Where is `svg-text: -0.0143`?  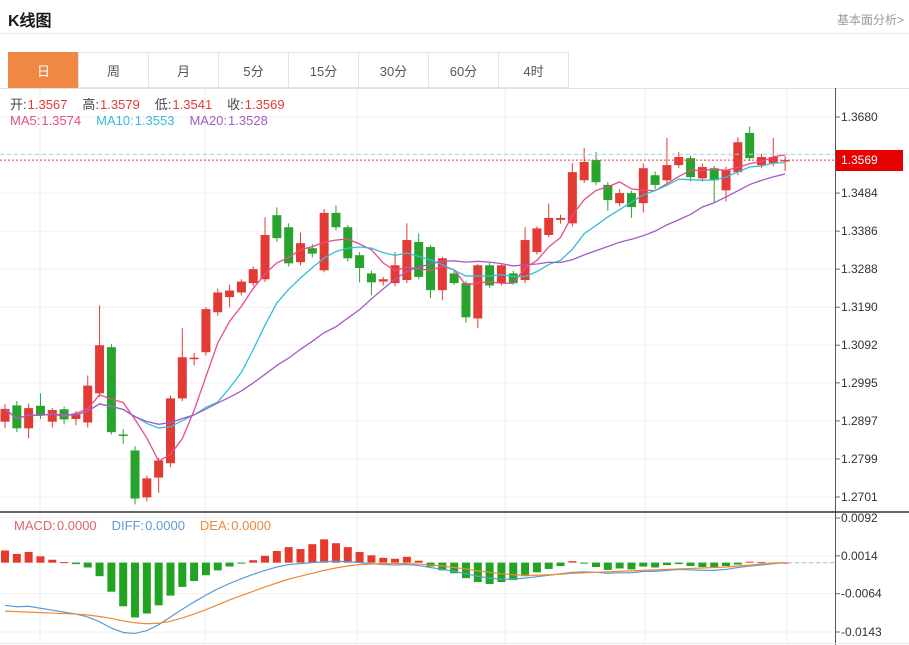 svg-text: -0.0143 is located at coordinates (861, 632).